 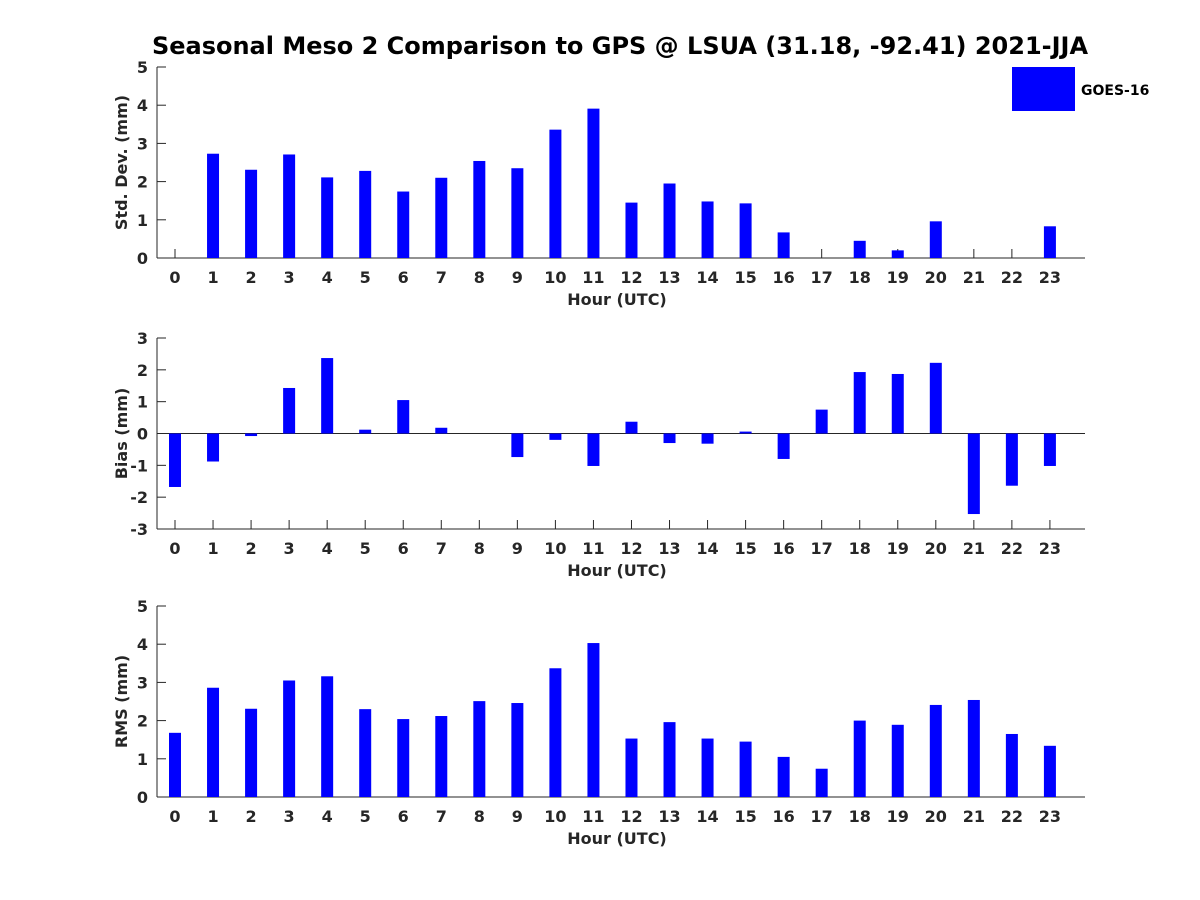 I want to click on rms-x-tick-label: 8, so click(x=479, y=816).